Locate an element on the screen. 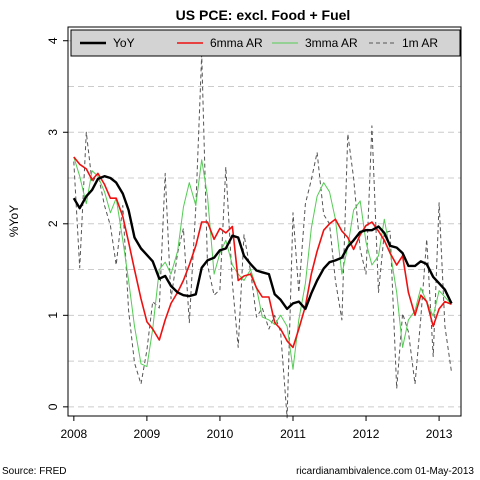  y-tick-label: 3 is located at coordinates (53, 132).